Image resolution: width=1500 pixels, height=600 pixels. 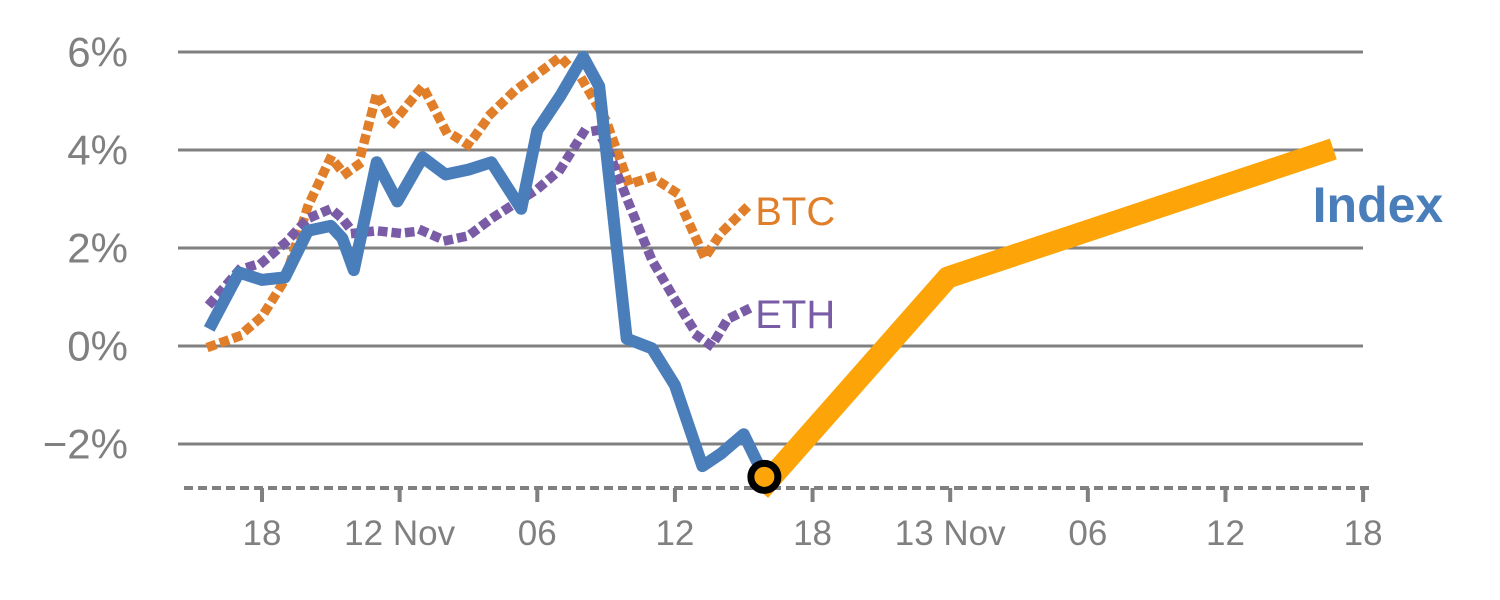 I want to click on x-tick-label: 13 Nov, so click(x=950, y=533).